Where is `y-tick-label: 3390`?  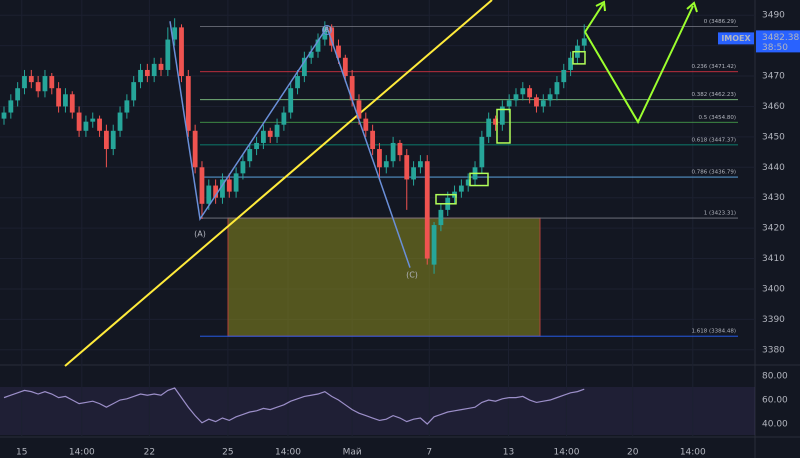 y-tick-label: 3390 is located at coordinates (773, 320).